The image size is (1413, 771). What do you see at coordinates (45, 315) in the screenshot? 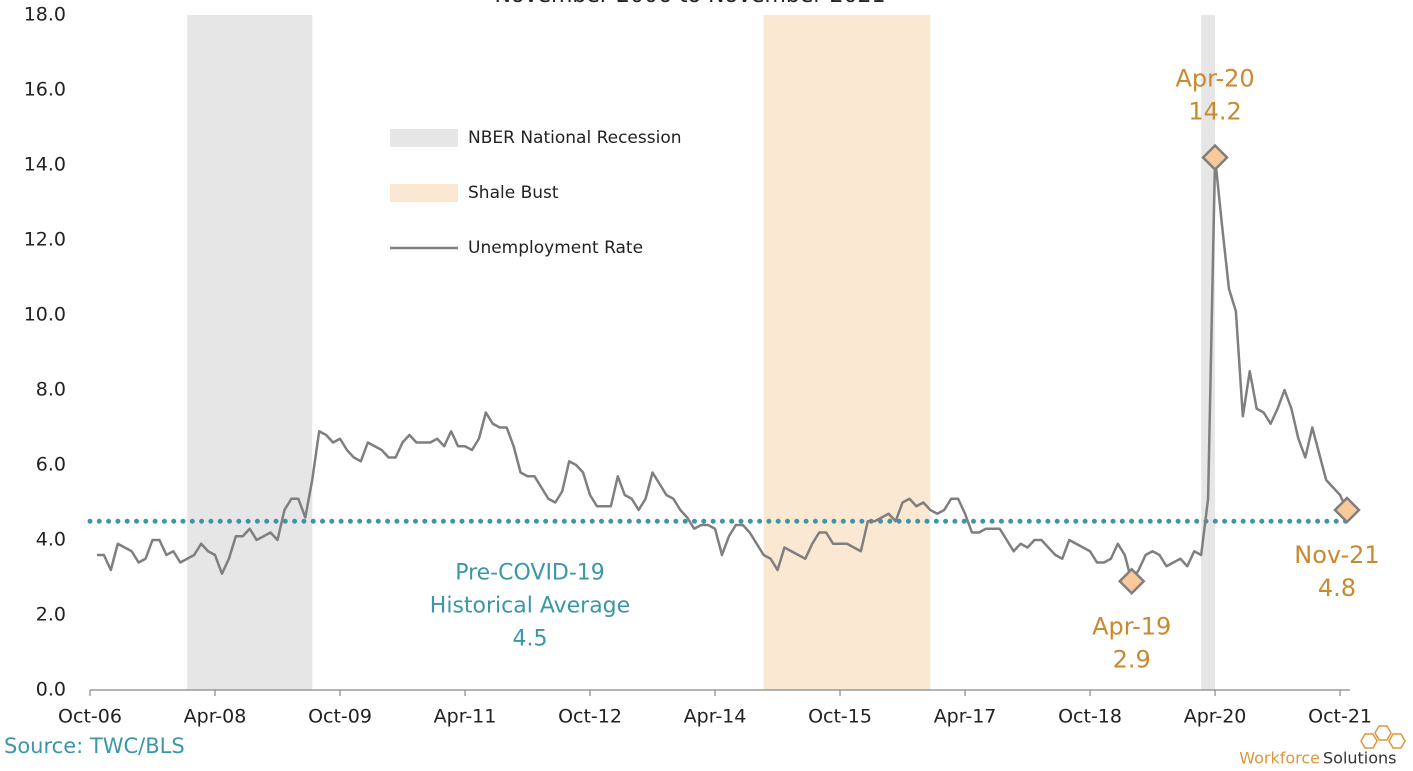
I see `y-tick-label: 10.0` at bounding box center [45, 315].